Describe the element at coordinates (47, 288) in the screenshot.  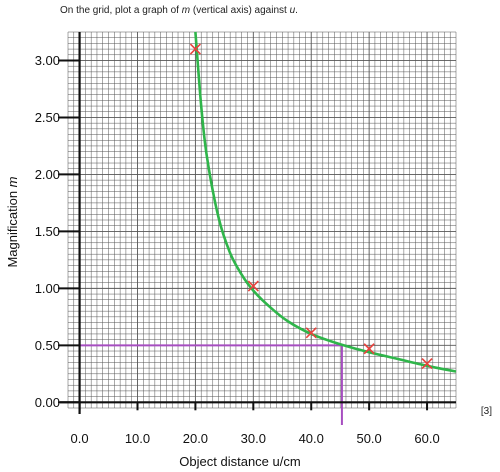
I see `y-tick-label: 1.00` at that location.